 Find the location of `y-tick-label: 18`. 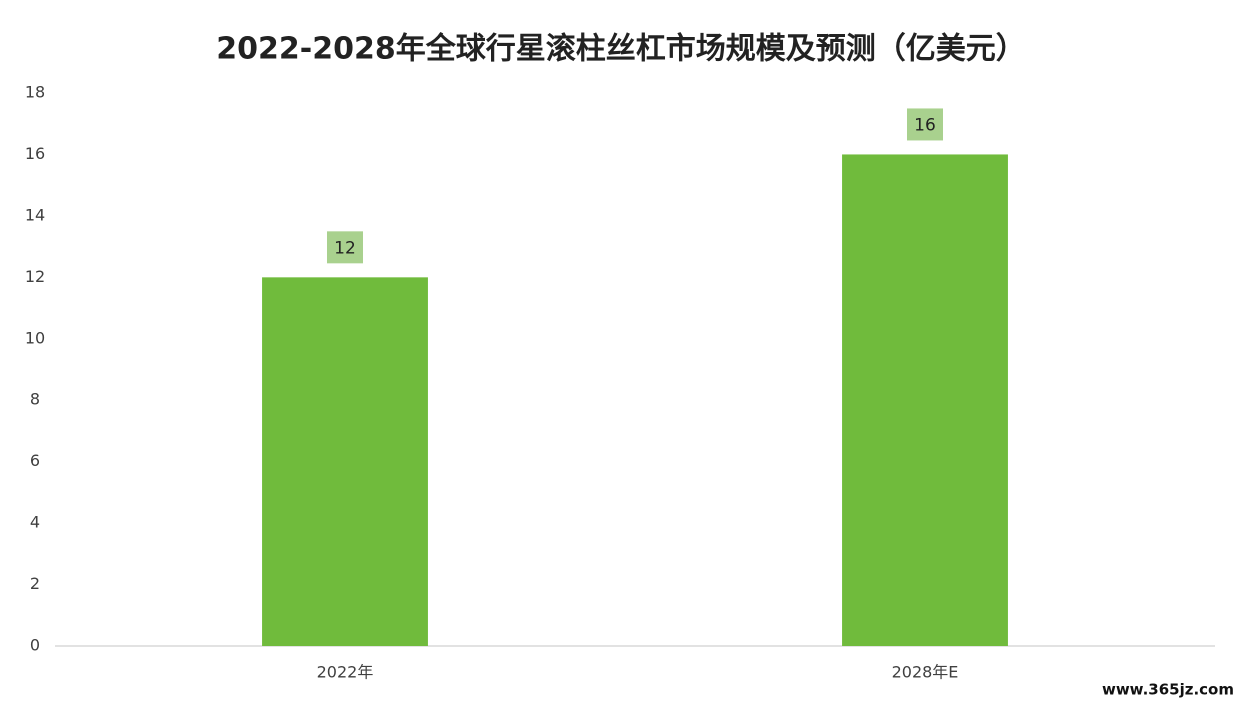

y-tick-label: 18 is located at coordinates (35, 92).